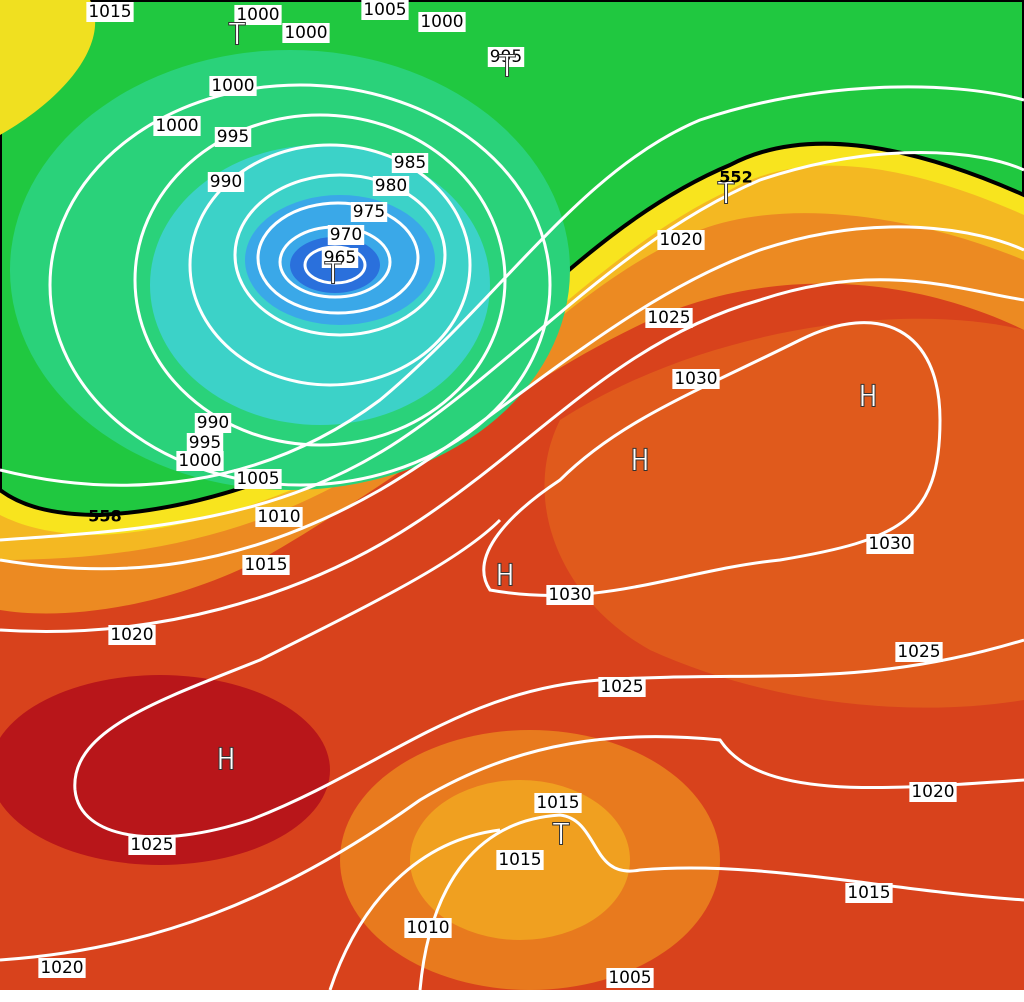 The width and height of the screenshot is (1024, 1002). What do you see at coordinates (735, 177) in the screenshot?
I see `thickness-label: 552` at bounding box center [735, 177].